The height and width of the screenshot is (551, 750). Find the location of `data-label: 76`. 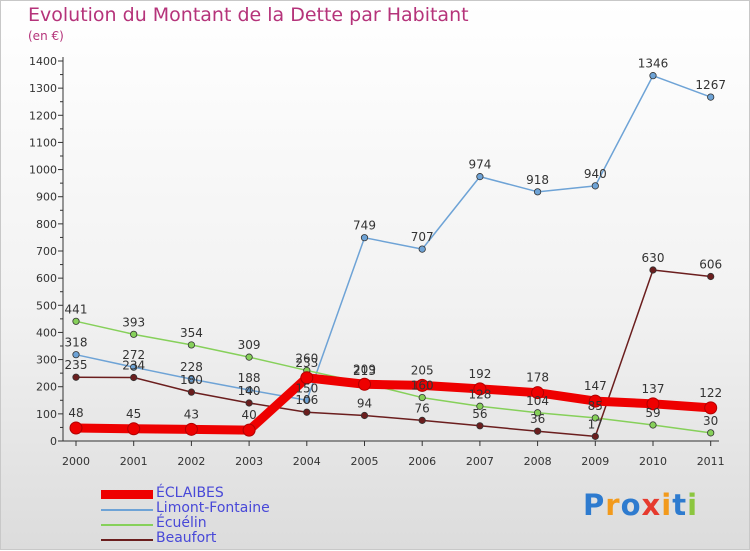

data-label: 76 is located at coordinates (422, 408).